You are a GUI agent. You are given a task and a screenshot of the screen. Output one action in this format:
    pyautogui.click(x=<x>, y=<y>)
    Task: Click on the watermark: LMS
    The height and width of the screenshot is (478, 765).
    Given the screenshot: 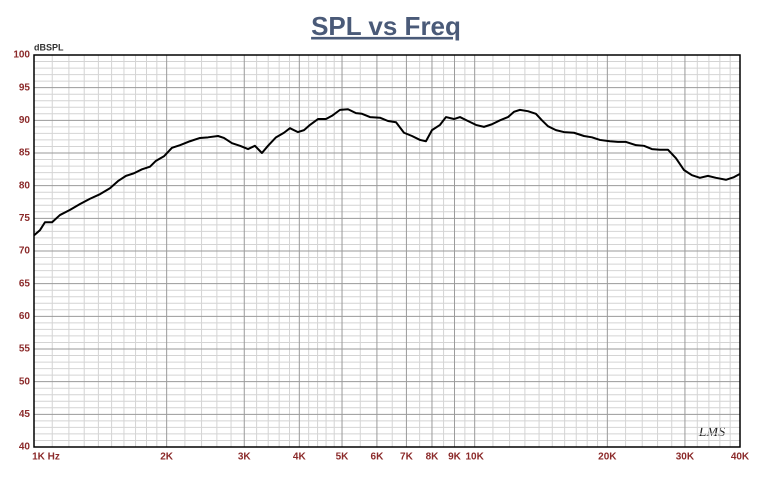 What is the action you would take?
    pyautogui.click(x=711, y=432)
    